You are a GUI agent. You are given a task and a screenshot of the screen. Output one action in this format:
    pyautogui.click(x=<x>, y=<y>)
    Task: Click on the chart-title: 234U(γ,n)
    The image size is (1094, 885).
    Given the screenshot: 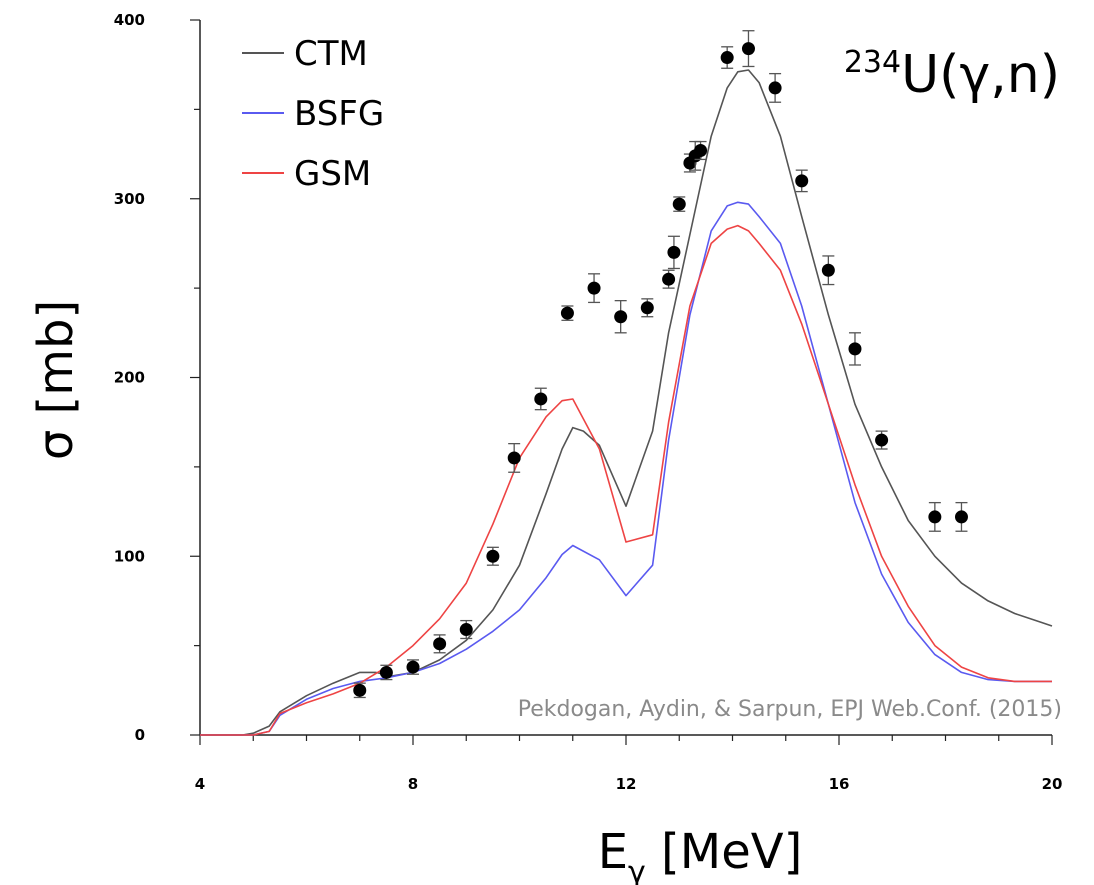 What is the action you would take?
    pyautogui.click(x=952, y=75)
    